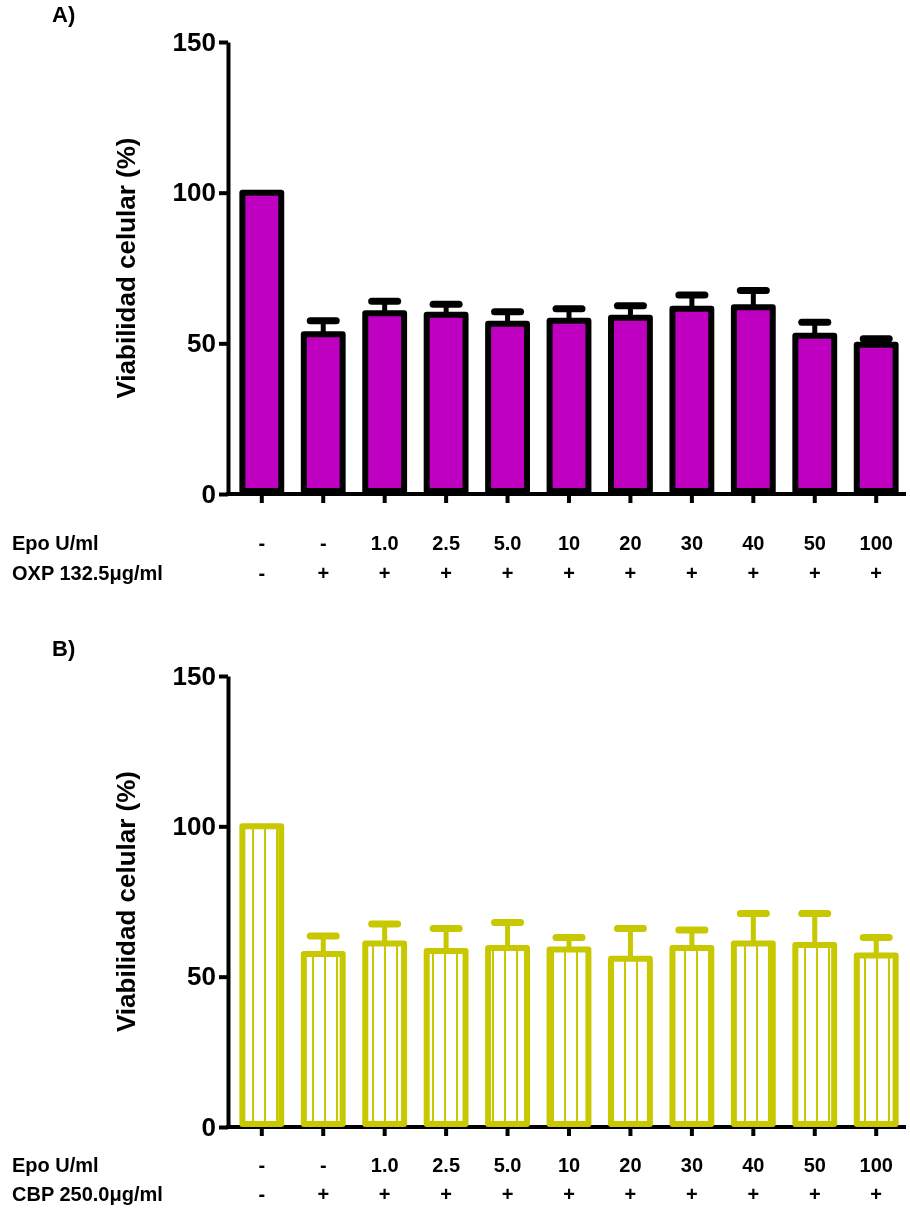 The image size is (910, 1211). I want to click on chart-title: B), so click(64, 648).